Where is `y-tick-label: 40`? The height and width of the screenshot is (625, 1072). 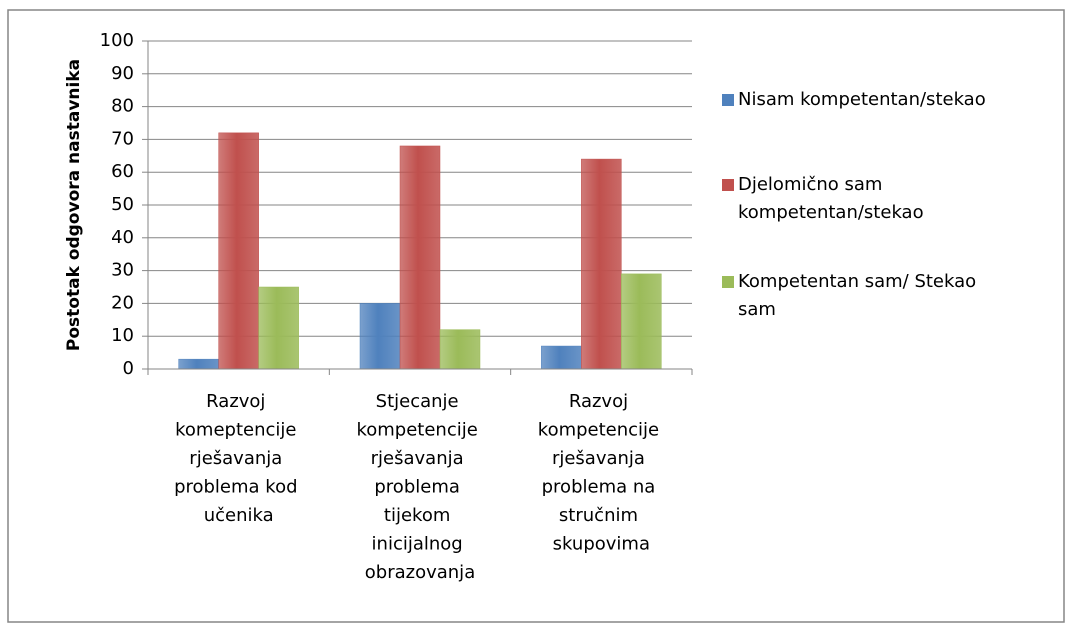 y-tick-label: 40 is located at coordinates (122, 237).